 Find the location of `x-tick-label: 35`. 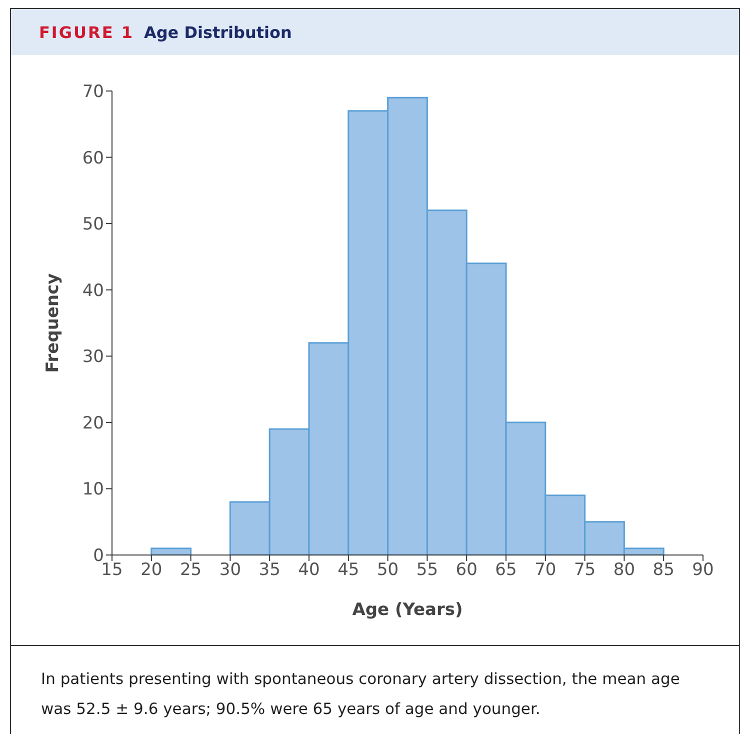

x-tick-label: 35 is located at coordinates (269, 570).